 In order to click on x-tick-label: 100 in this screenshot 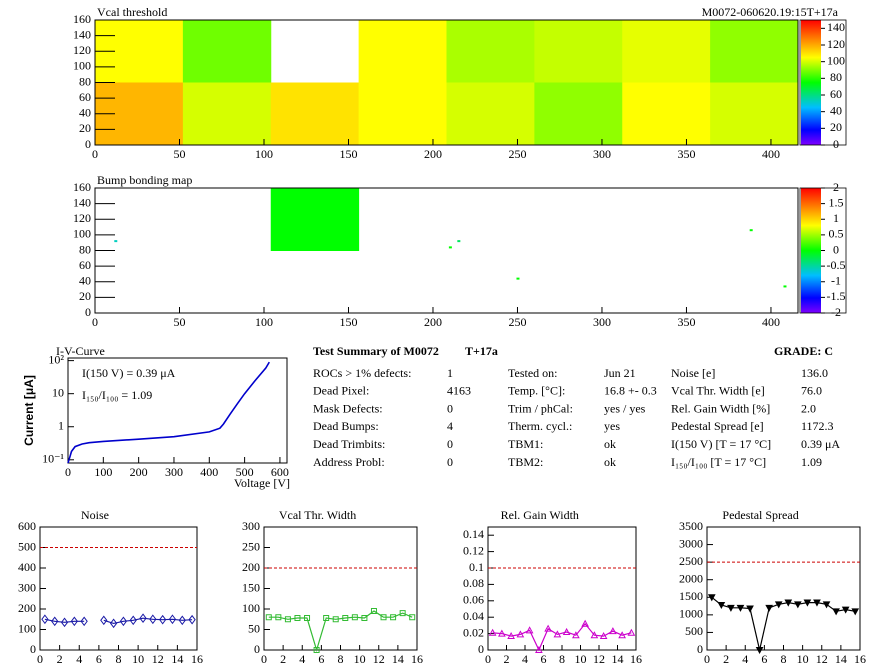, I will do `click(264, 154)`.